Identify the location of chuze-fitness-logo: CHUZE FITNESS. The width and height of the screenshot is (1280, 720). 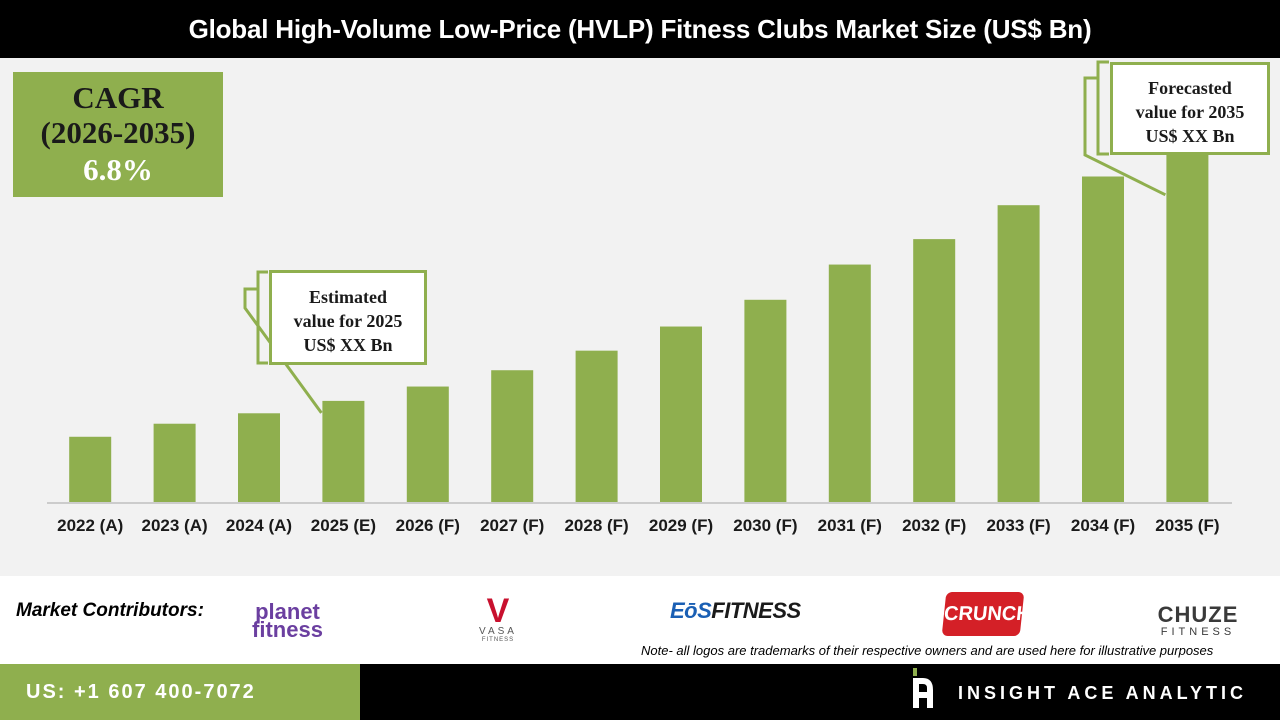
(1198, 620).